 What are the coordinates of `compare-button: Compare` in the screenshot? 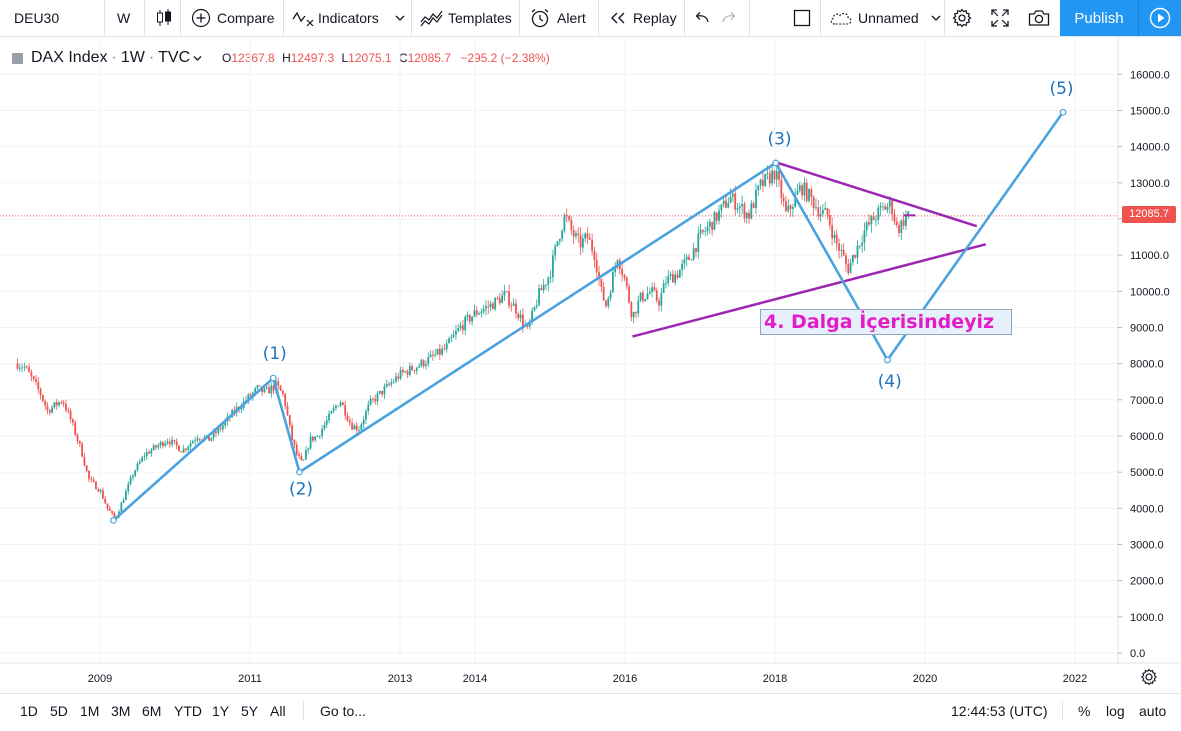 It's located at (233, 18).